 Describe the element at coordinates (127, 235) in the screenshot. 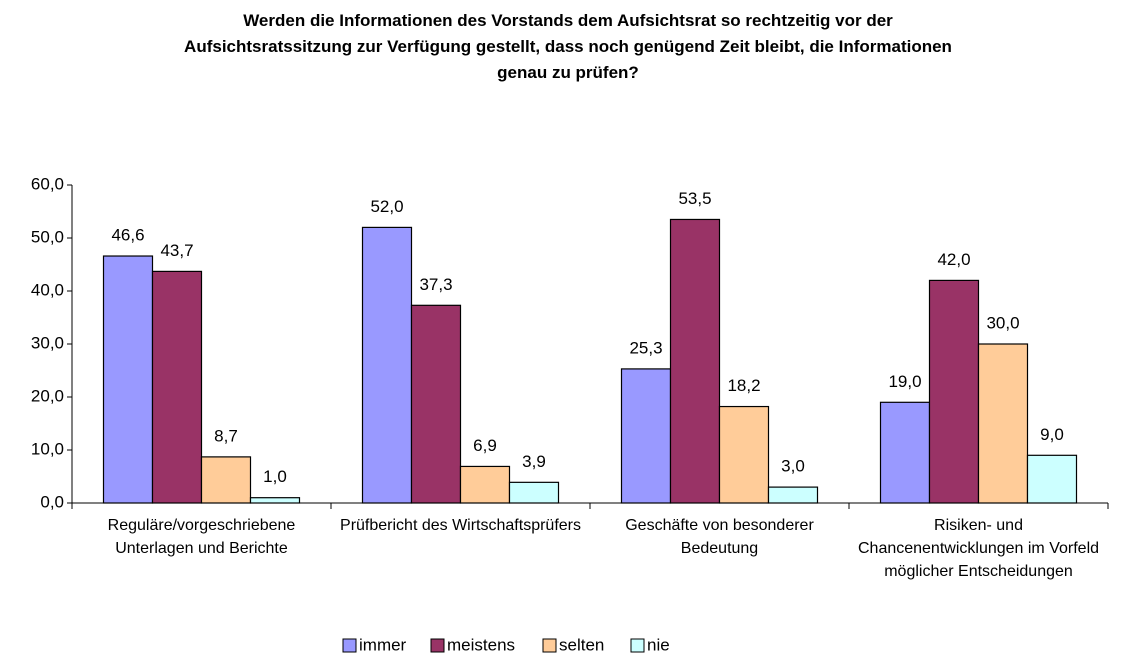

I see `value-label: 46,6` at that location.